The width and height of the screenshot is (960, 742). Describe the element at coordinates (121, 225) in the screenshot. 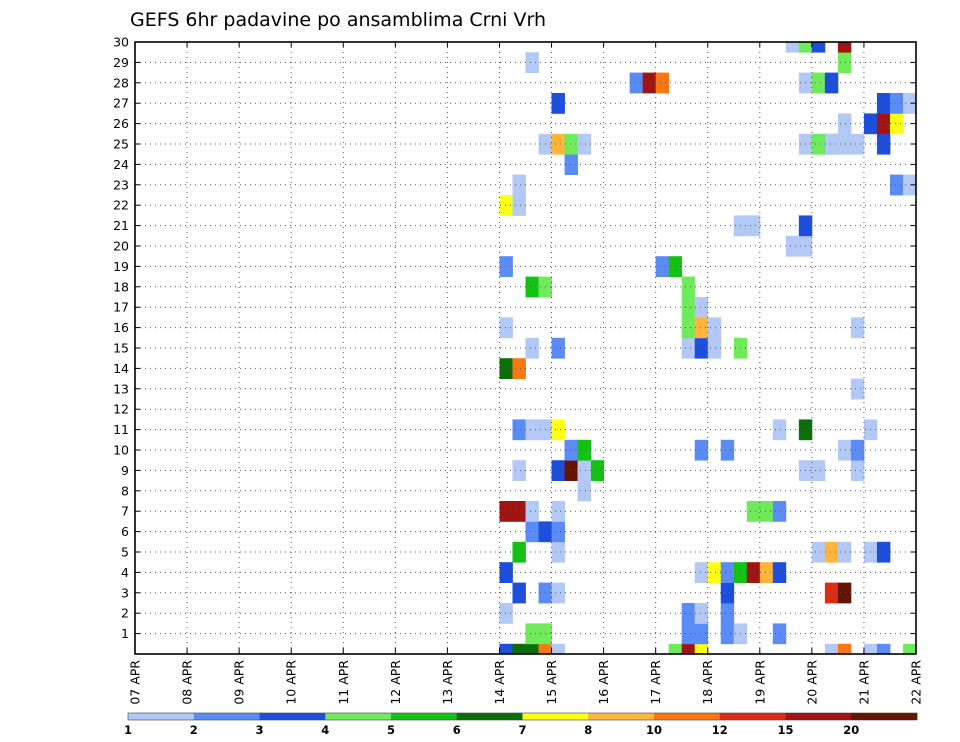

I see `y-tick-label: 21` at that location.